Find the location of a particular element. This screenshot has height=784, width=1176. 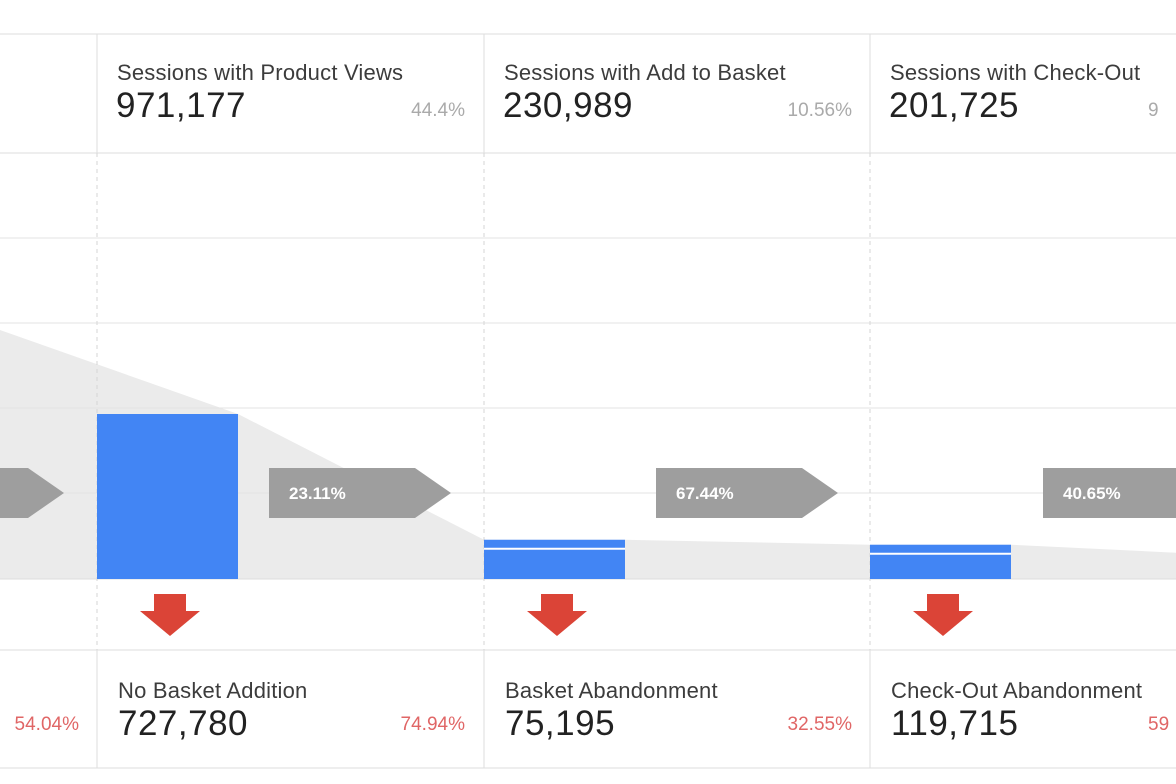

step-value: 201,725 is located at coordinates (954, 105).